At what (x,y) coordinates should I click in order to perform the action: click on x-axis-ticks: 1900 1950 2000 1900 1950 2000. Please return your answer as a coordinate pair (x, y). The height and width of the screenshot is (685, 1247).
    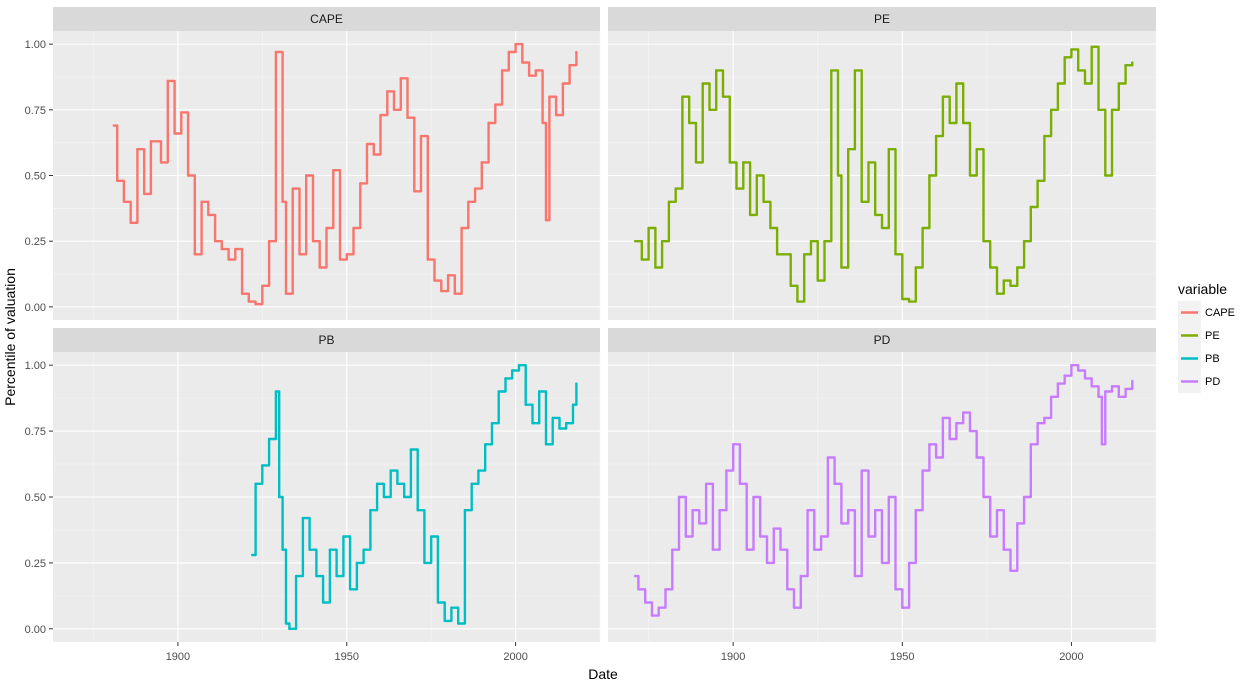
    Looking at the image, I should click on (625, 652).